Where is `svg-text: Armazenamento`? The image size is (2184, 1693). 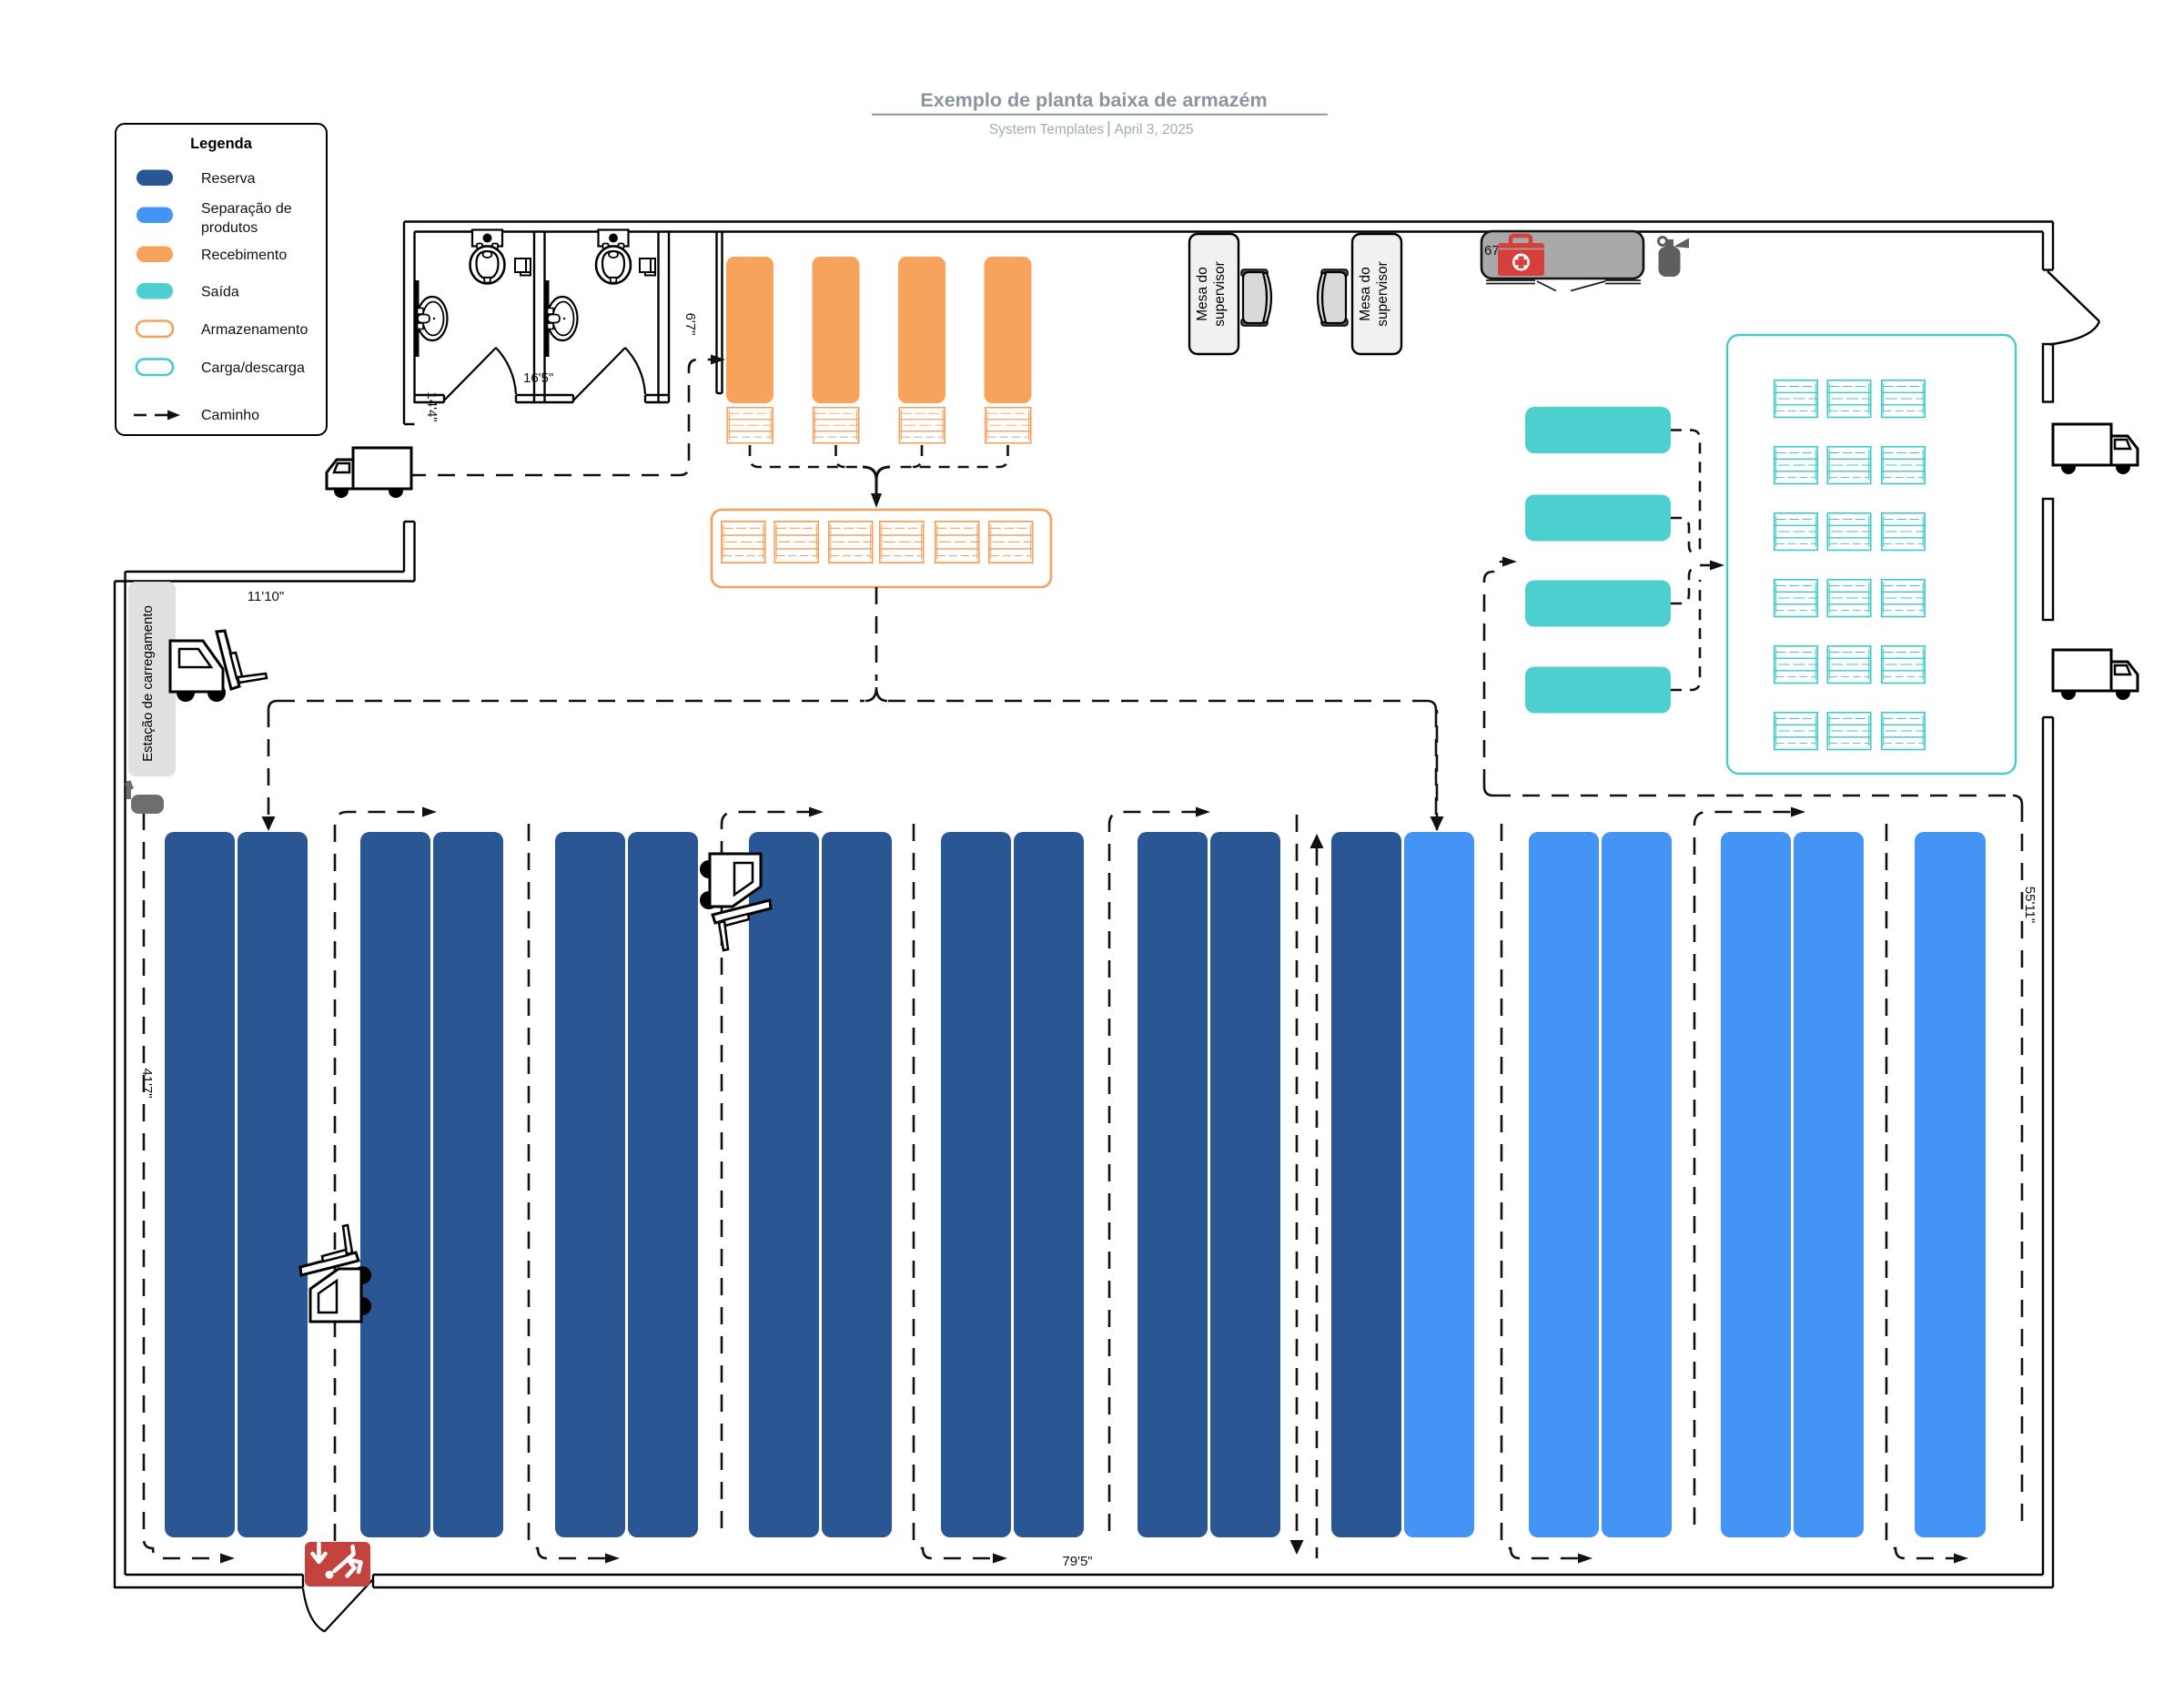
svg-text: Armazenamento is located at coordinates (255, 330).